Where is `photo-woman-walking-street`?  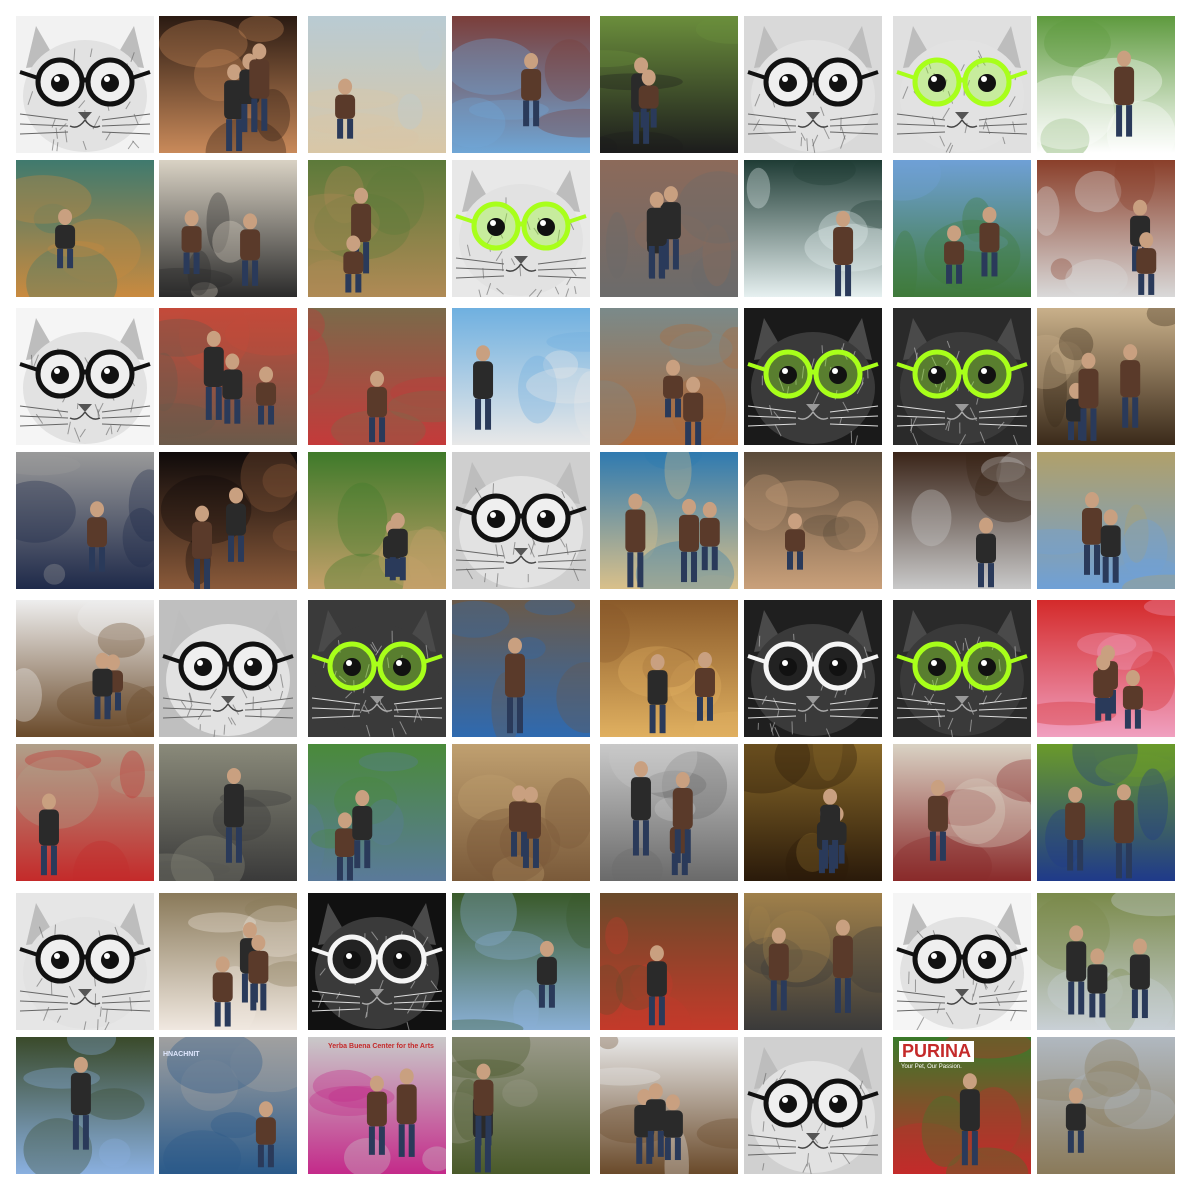 photo-woman-walking-street is located at coordinates (228, 812).